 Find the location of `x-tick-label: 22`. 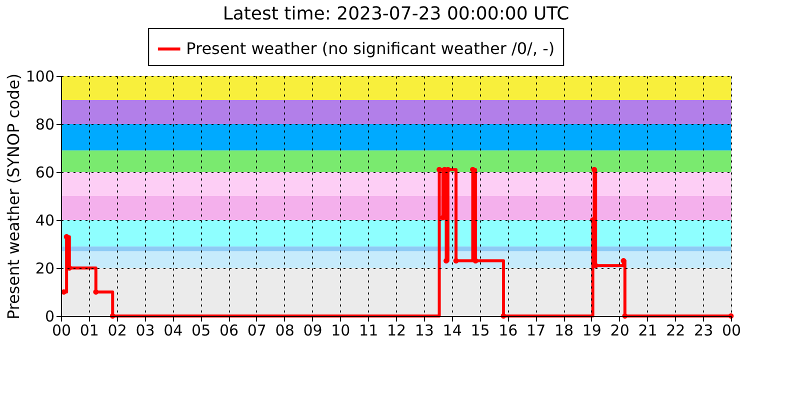

x-tick-label: 22 is located at coordinates (676, 331).